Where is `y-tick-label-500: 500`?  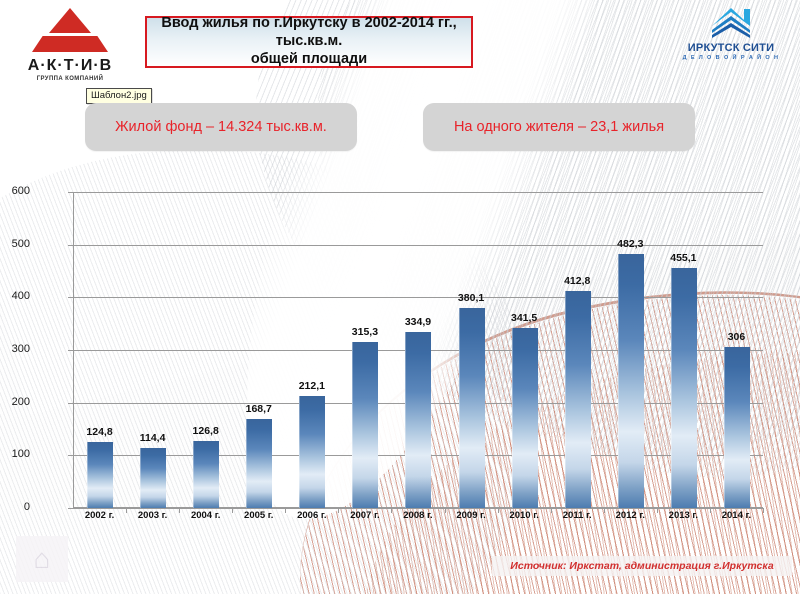 y-tick-label-500: 500 is located at coordinates (20, 243).